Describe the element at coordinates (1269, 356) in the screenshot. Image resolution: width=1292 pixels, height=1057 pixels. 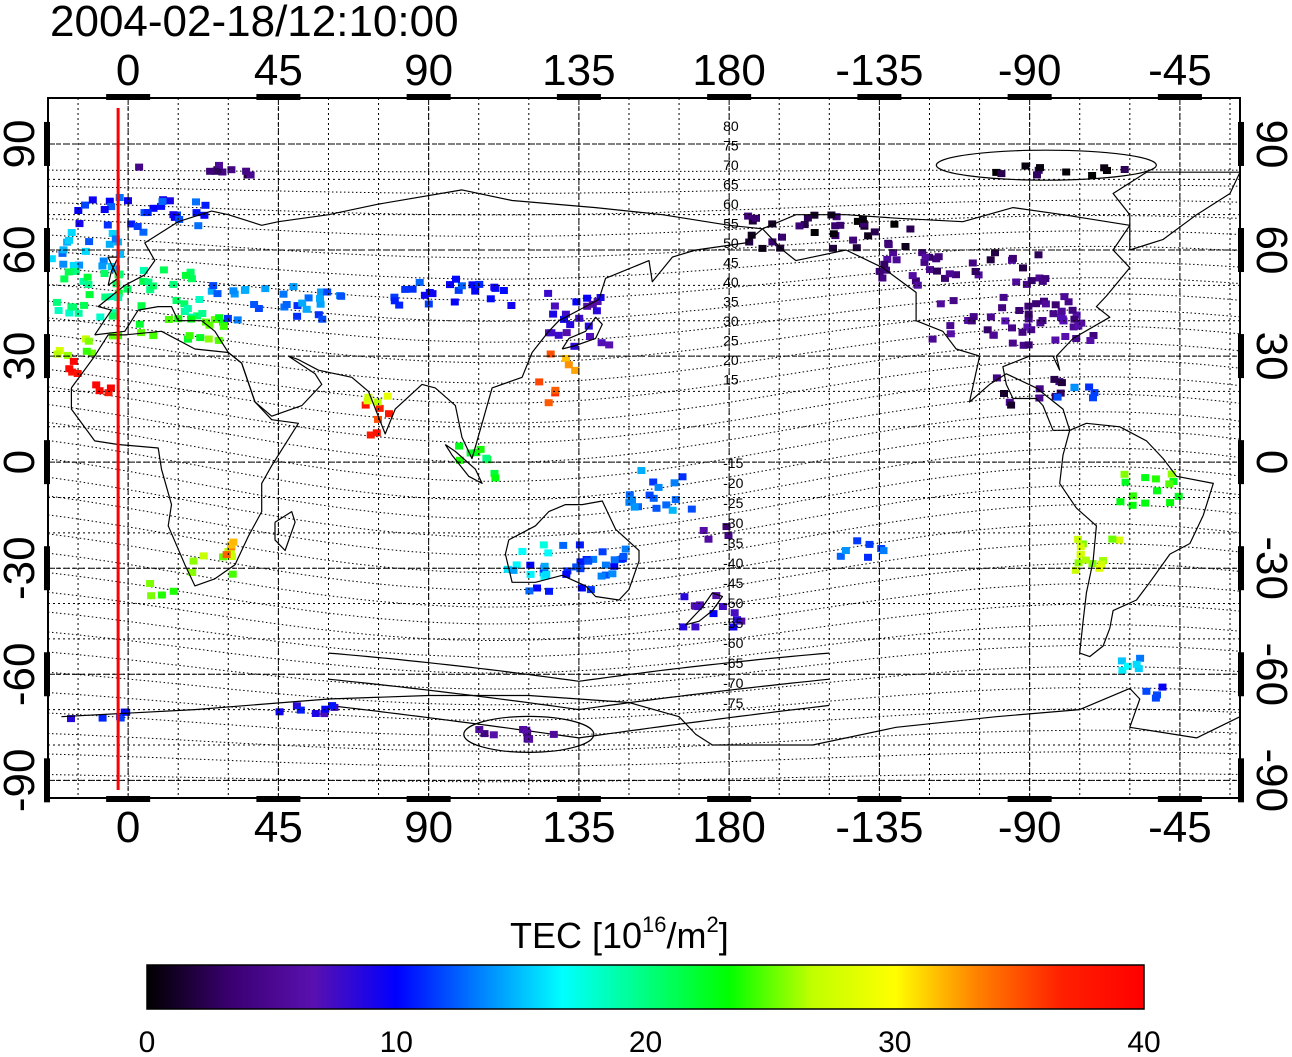
I see `right-lat-label: 30` at that location.